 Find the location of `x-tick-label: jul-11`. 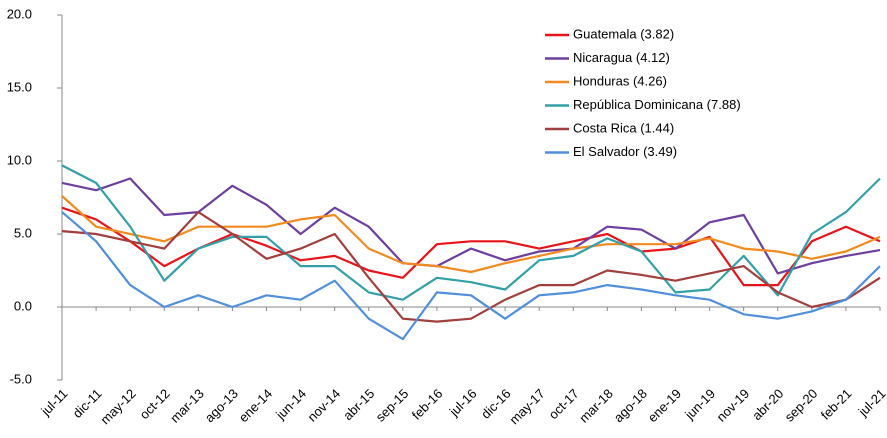

x-tick-label: jul-11 is located at coordinates (53, 402).